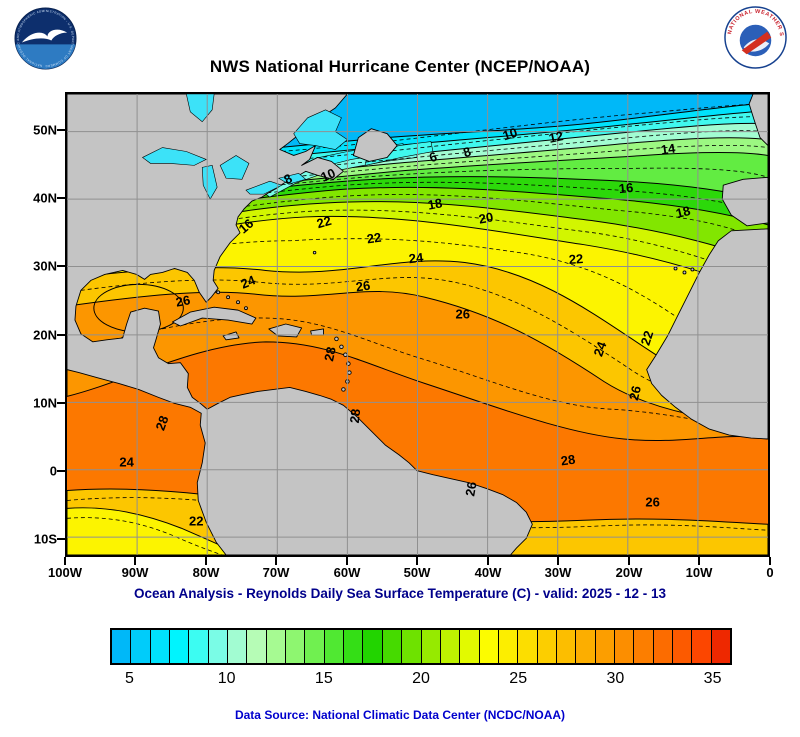 The width and height of the screenshot is (800, 737). Describe the element at coordinates (712, 678) in the screenshot. I see `colorbar-tick-label: 35` at that location.